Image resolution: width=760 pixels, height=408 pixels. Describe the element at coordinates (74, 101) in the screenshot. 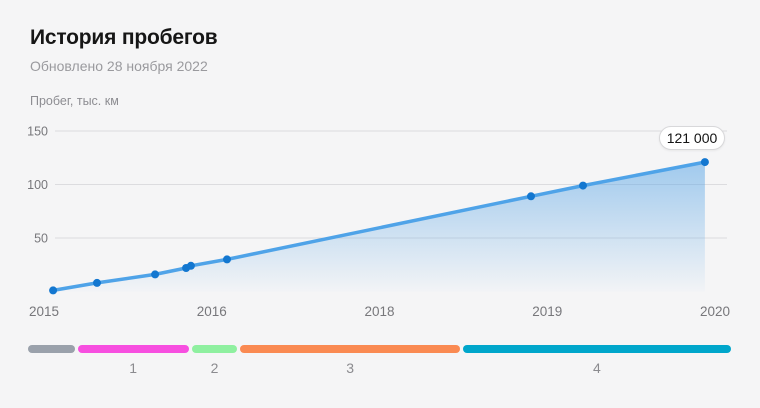

I see `y-axis-label: Пробег, тыс. км` at that location.